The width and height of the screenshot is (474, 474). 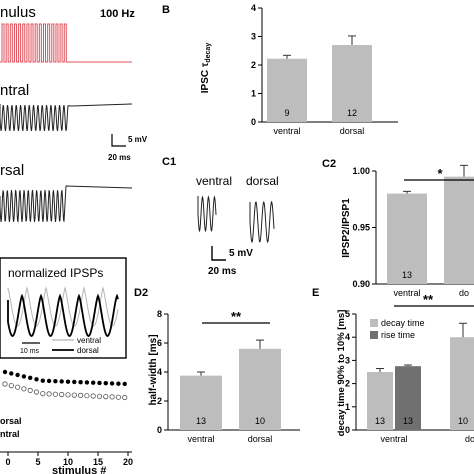 What do you see at coordinates (374, 323) in the screenshot?
I see `legend-decay-swatch` at bounding box center [374, 323].